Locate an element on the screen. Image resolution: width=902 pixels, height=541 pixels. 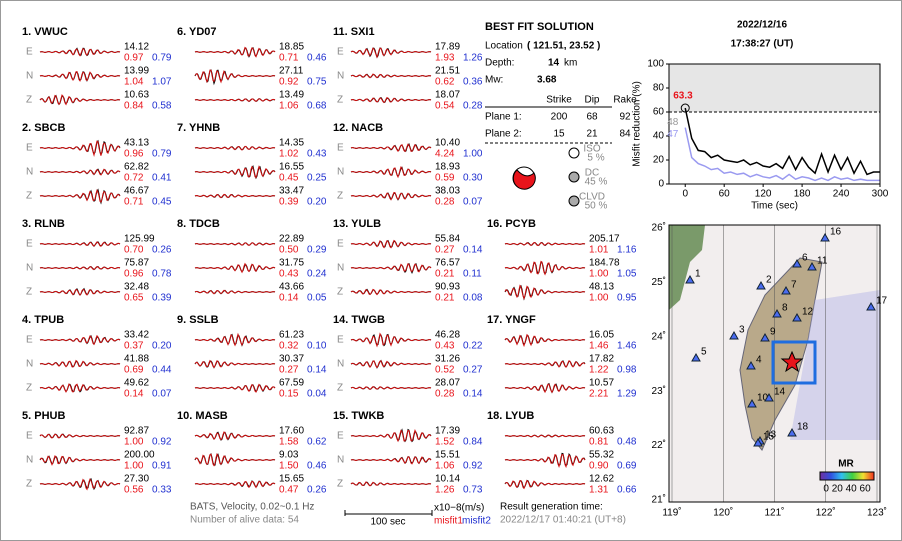
y-tick-label: 60 is located at coordinates (659, 112).